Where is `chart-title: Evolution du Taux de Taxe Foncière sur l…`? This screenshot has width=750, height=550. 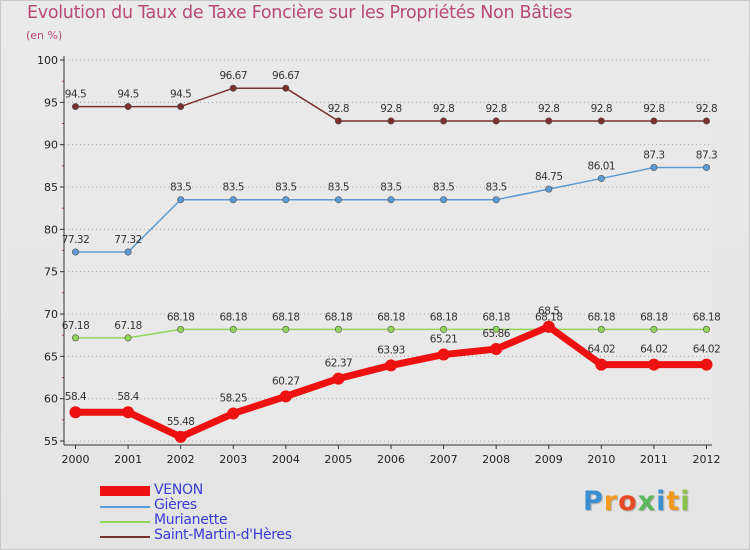
chart-title: Evolution du Taux de Taxe Foncière sur l… is located at coordinates (300, 13).